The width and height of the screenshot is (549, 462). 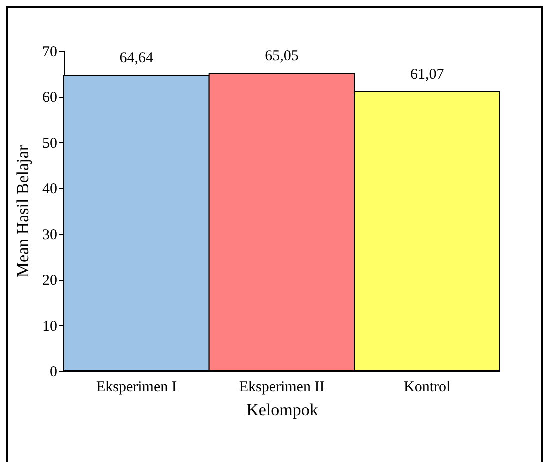 I want to click on data-label: 61,07, so click(x=427, y=74).